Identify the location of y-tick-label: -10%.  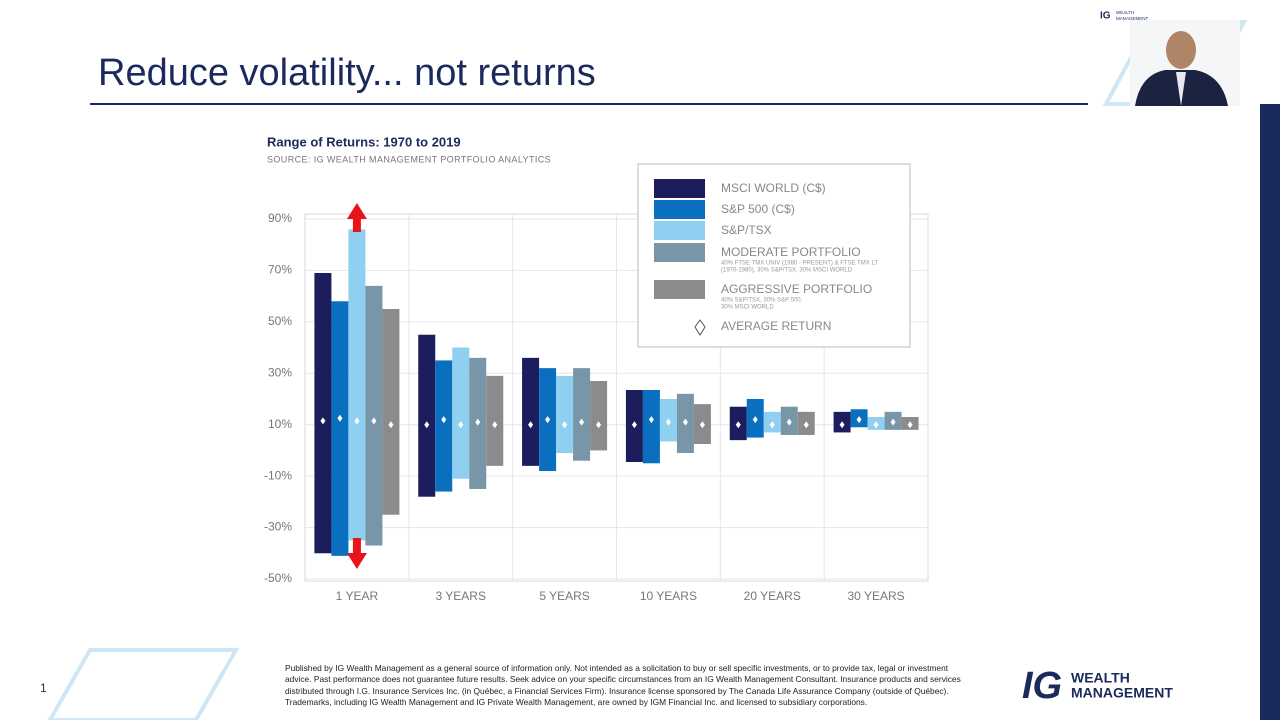
(278, 475).